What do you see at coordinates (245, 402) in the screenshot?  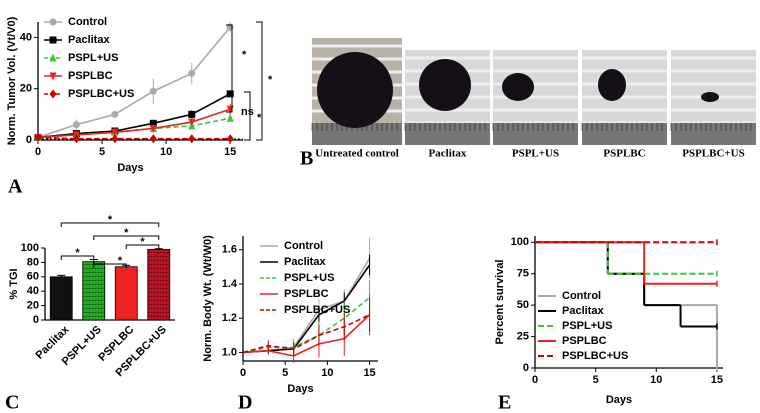 I see `panel-label: D` at bounding box center [245, 402].